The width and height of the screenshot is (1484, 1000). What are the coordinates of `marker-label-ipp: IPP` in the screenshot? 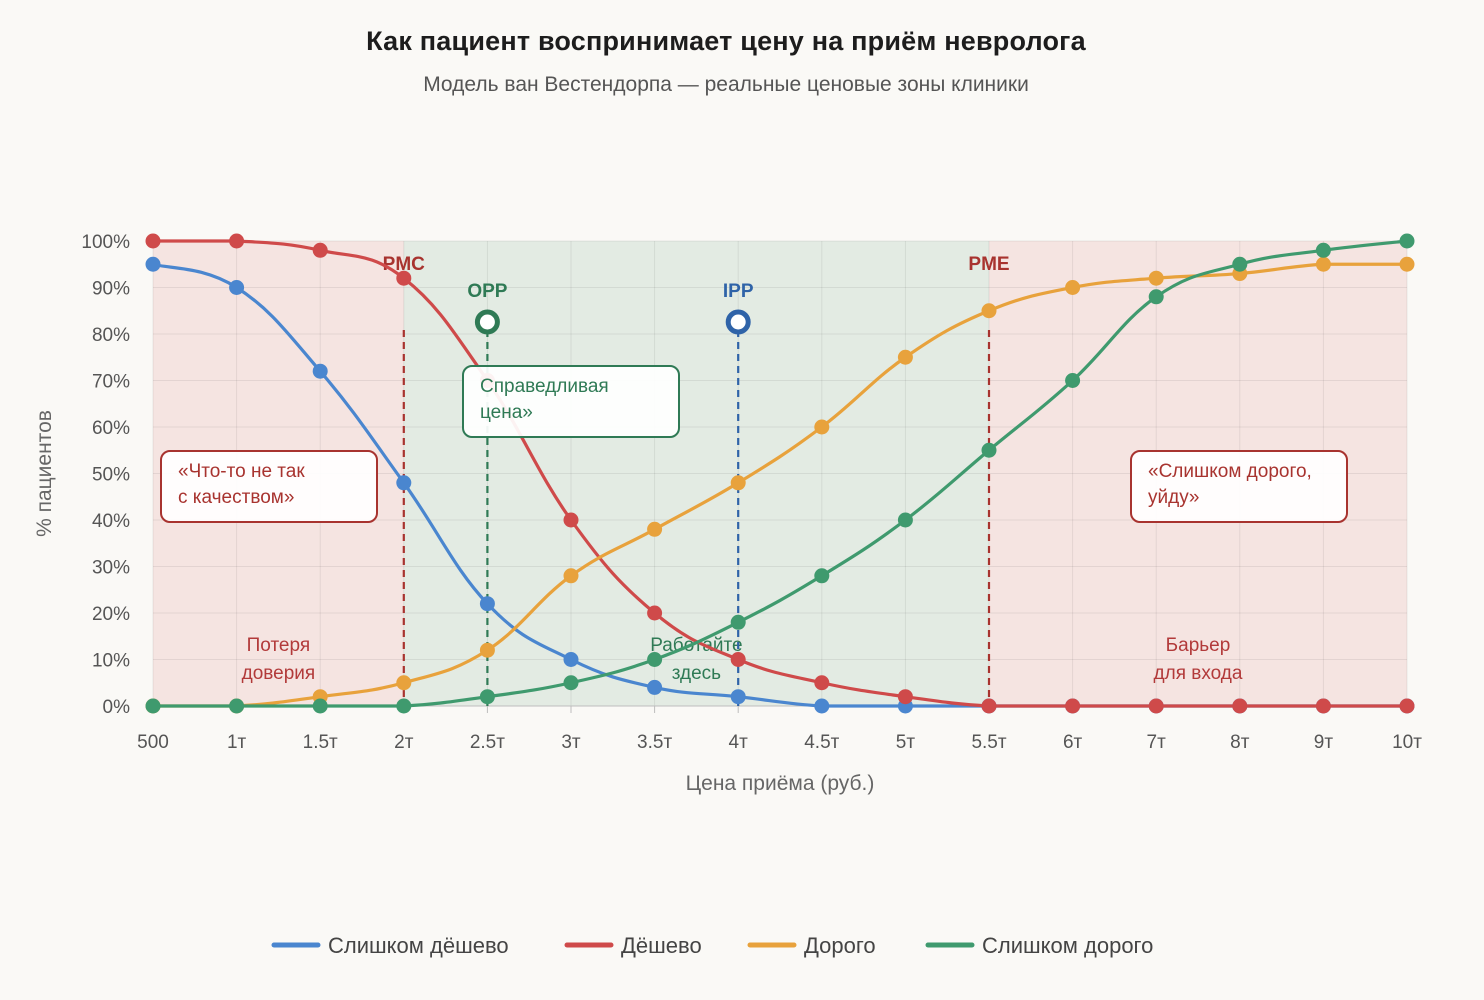 It's located at (738, 291).